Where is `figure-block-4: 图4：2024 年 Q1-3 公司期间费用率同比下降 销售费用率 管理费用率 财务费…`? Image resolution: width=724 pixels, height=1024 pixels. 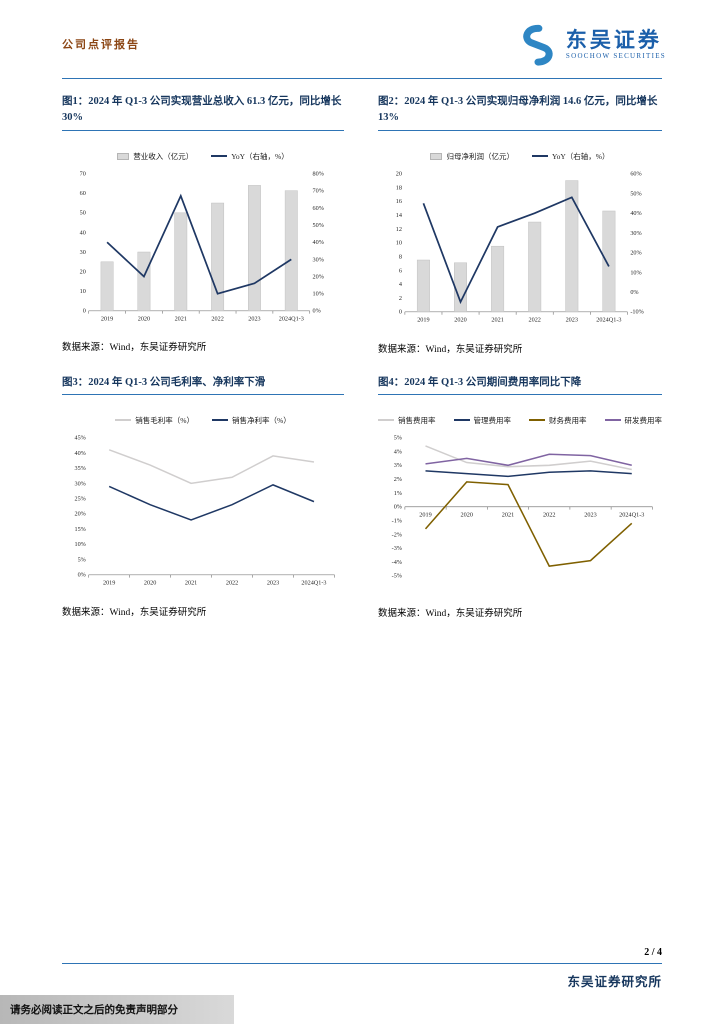
figure-block-4: 图4：2024 年 Q1-3 公司期间费用率同比下降 销售费用率 管理费用率 财务费… is located at coordinates (520, 497).